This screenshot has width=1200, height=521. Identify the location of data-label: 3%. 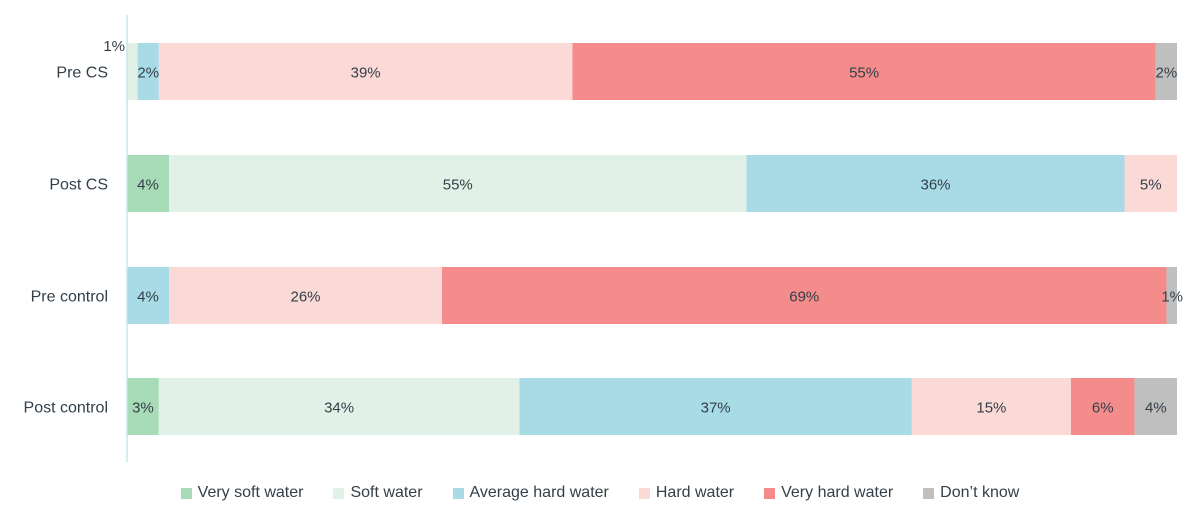
(143, 408).